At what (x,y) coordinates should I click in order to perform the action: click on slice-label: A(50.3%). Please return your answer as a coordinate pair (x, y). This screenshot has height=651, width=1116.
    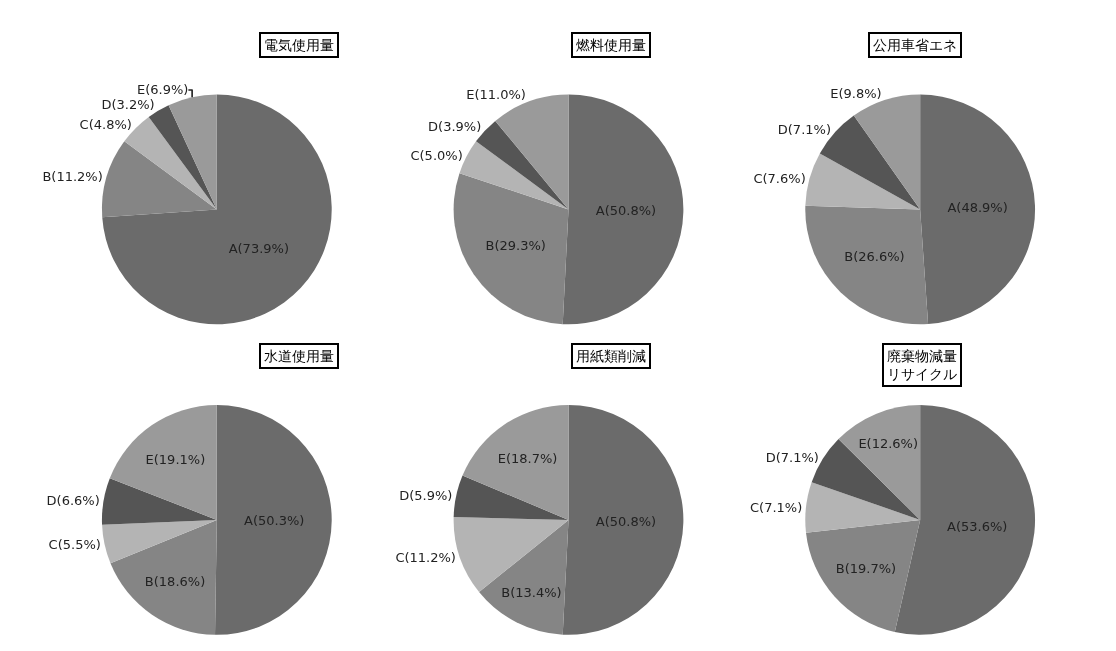
    Looking at the image, I should click on (274, 520).